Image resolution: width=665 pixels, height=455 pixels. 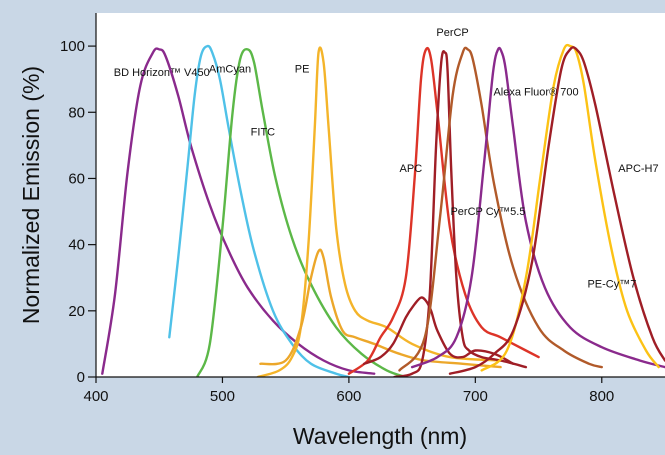 I want to click on series-label-percp-cy-5-5: PerCP Cy™5.5, so click(x=487, y=212).